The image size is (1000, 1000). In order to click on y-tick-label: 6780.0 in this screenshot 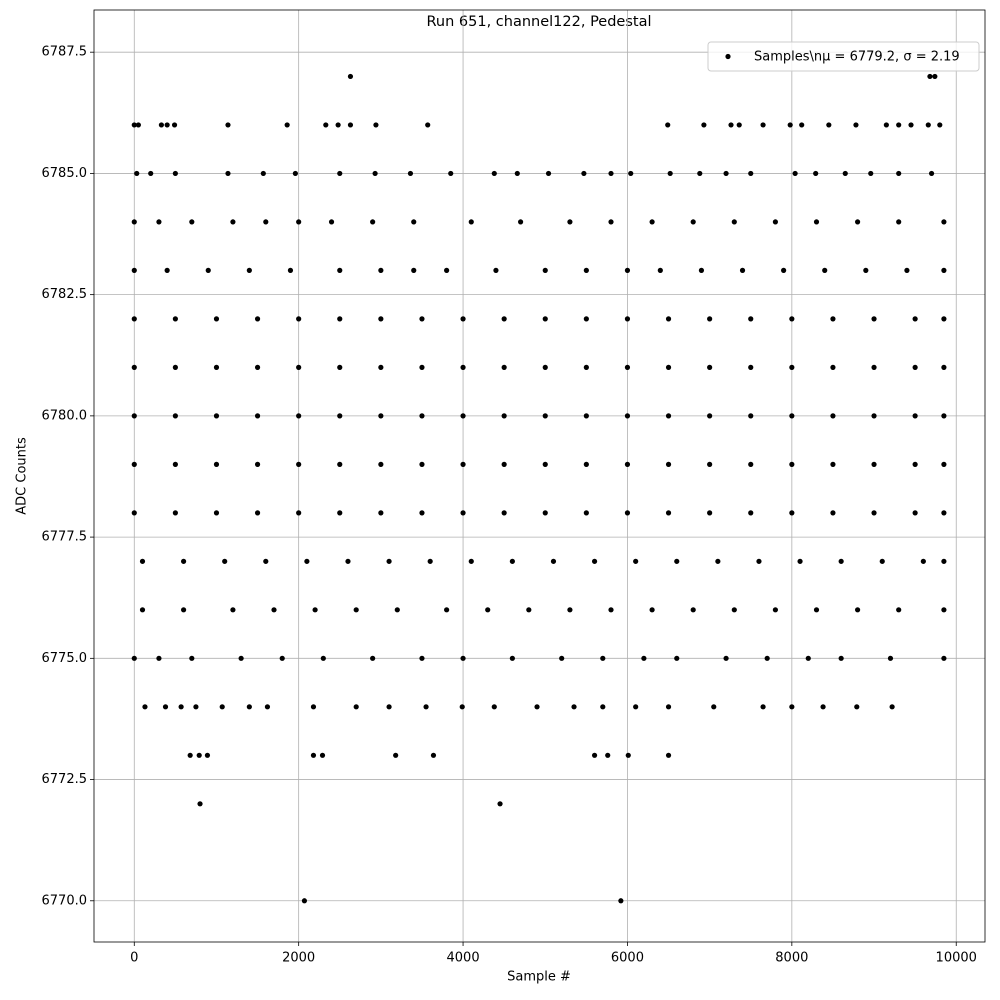, I will do `click(65, 415)`.